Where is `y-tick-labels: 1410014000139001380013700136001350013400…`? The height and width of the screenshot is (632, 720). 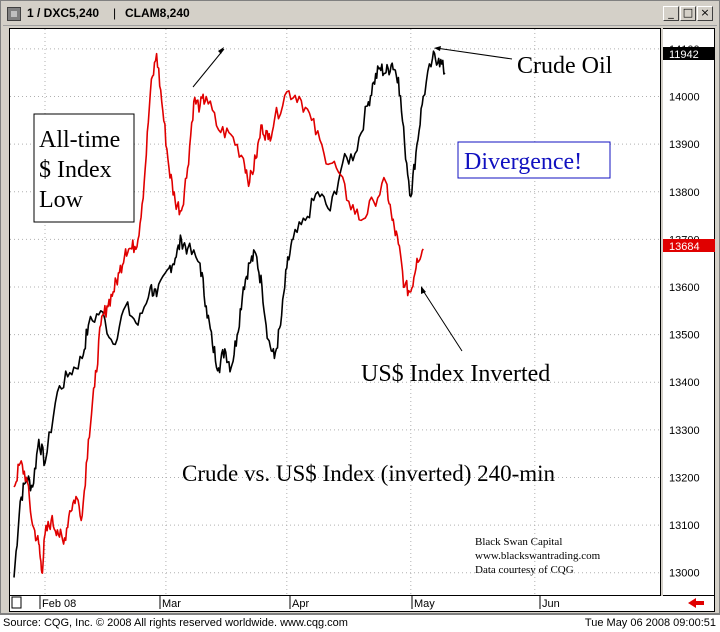
y-tick-labels: 1410014000139001380013700136001350013400… is located at coordinates (684, 312).